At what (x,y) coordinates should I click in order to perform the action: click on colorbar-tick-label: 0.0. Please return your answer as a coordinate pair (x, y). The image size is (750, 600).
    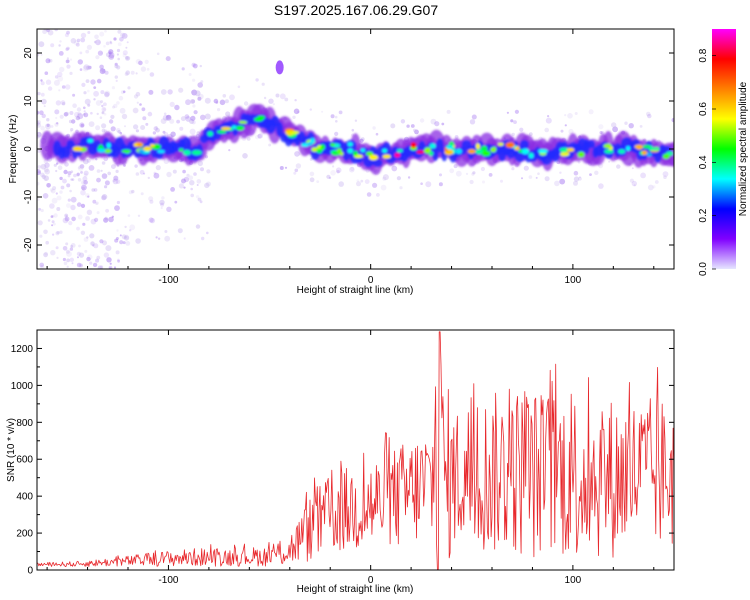
    Looking at the image, I should click on (703, 269).